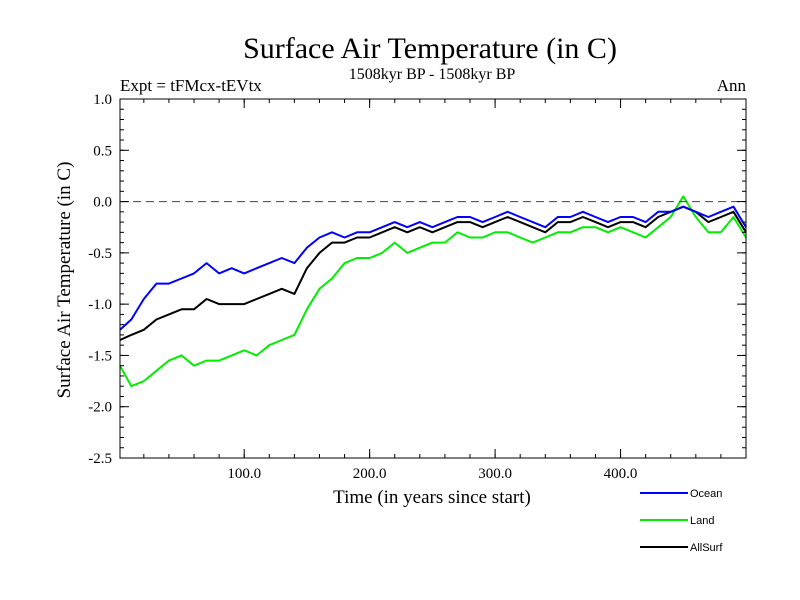  Describe the element at coordinates (706, 548) in the screenshot. I see `legend-label-allsurf: AllSurf` at that location.